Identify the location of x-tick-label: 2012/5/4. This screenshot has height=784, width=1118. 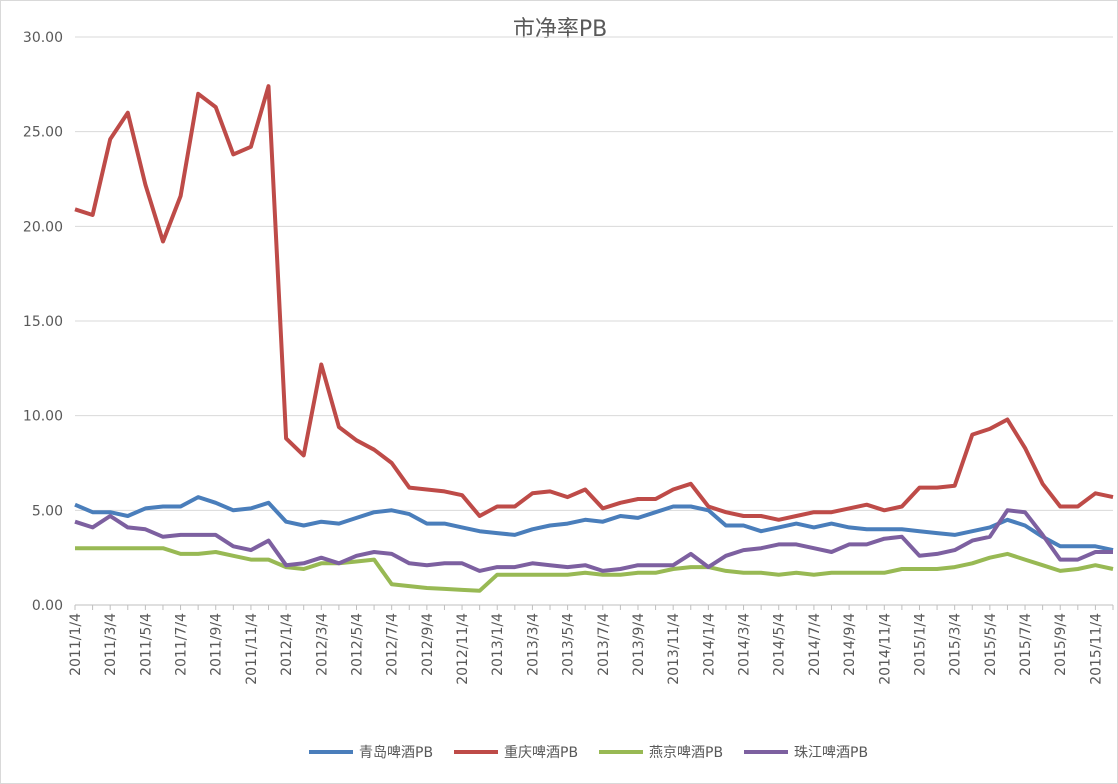
(357, 644).